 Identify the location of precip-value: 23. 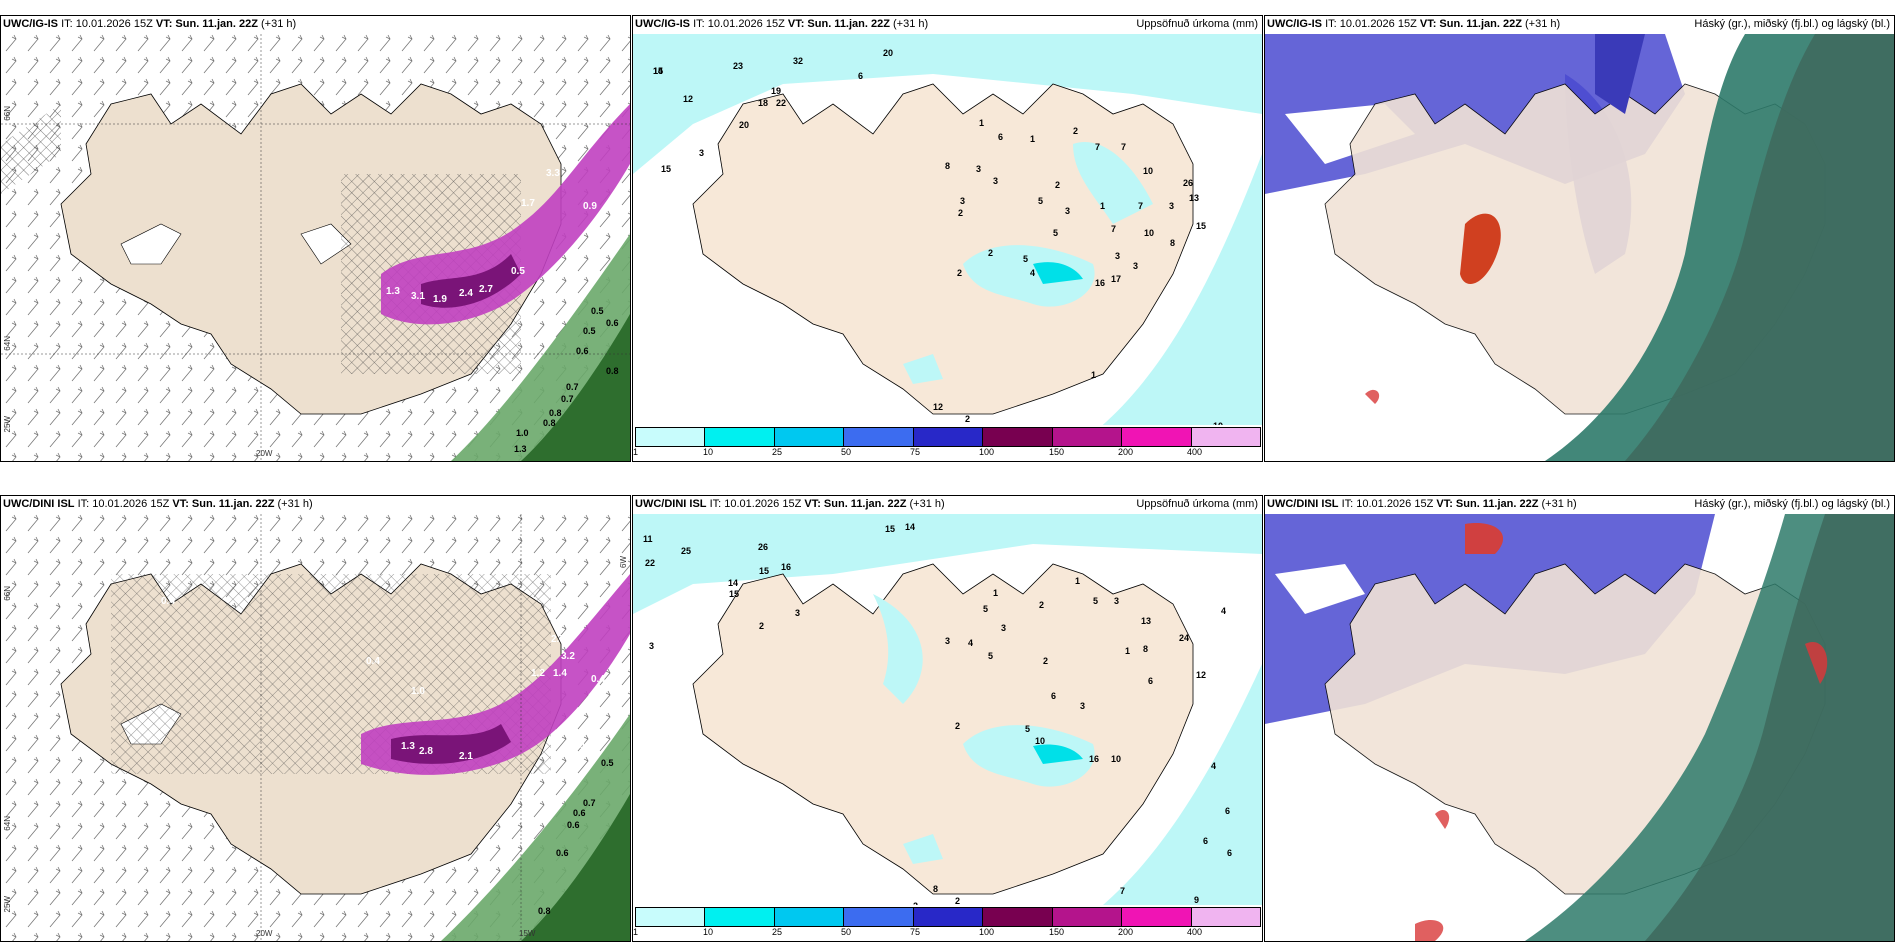
(738, 66).